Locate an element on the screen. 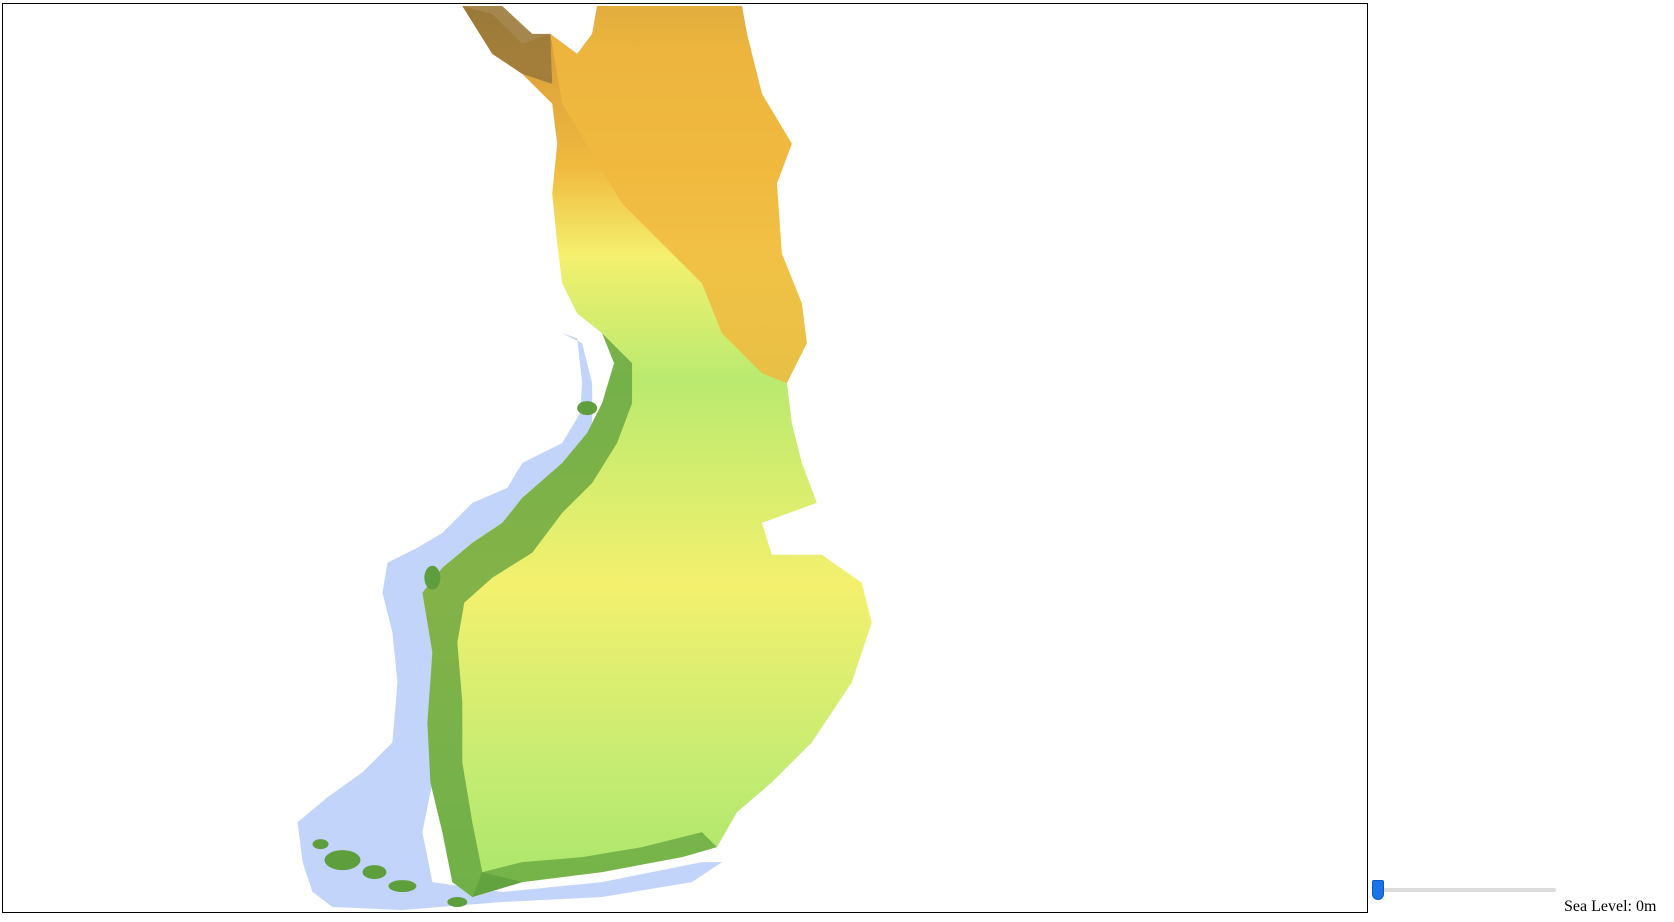 This screenshot has width=1674, height=922. sea-level-slider is located at coordinates (1464, 890).